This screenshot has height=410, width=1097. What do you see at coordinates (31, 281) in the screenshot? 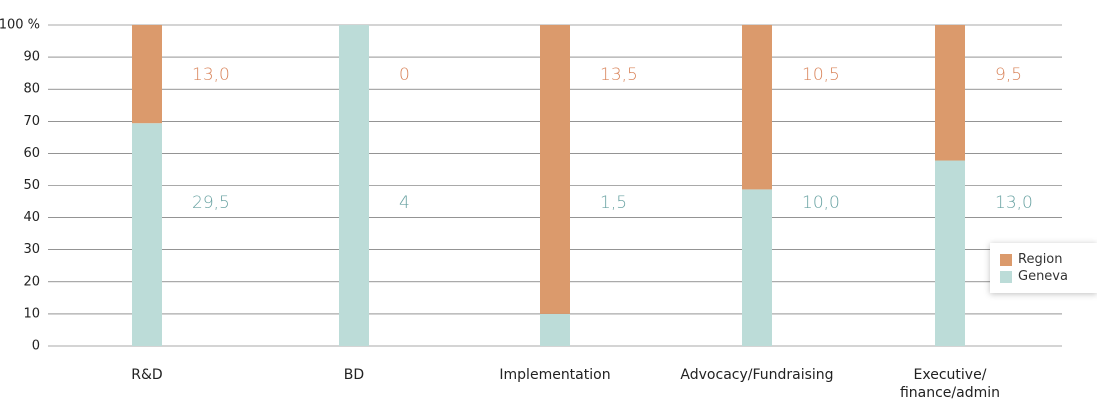
I see `y-tick-label: 20` at bounding box center [31, 281].